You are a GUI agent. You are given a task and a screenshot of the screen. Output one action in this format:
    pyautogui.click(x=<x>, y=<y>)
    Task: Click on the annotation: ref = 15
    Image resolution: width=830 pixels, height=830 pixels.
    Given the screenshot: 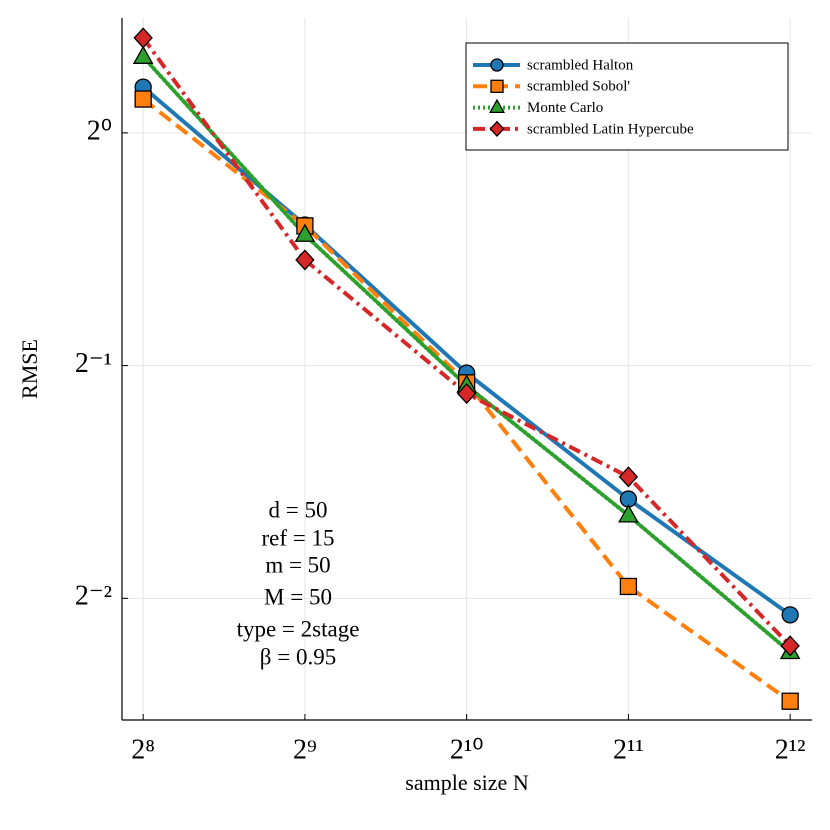 What is the action you would take?
    pyautogui.click(x=298, y=537)
    